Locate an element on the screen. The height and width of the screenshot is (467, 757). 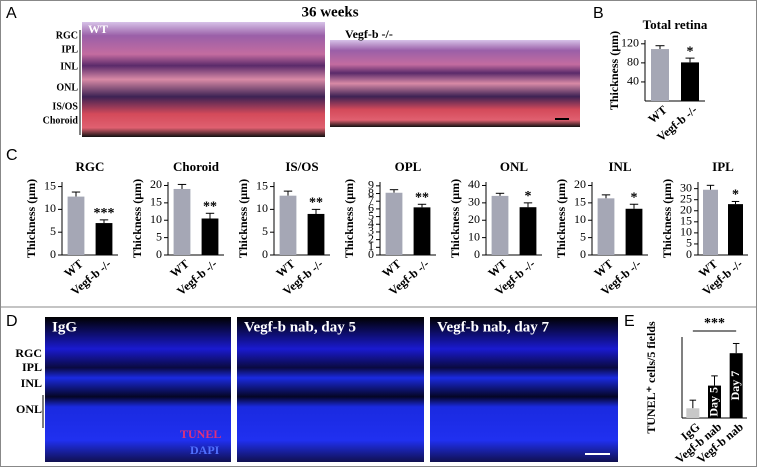
y-axis-label: TUNEL⁺ cells/5 fields is located at coordinates (651, 377).